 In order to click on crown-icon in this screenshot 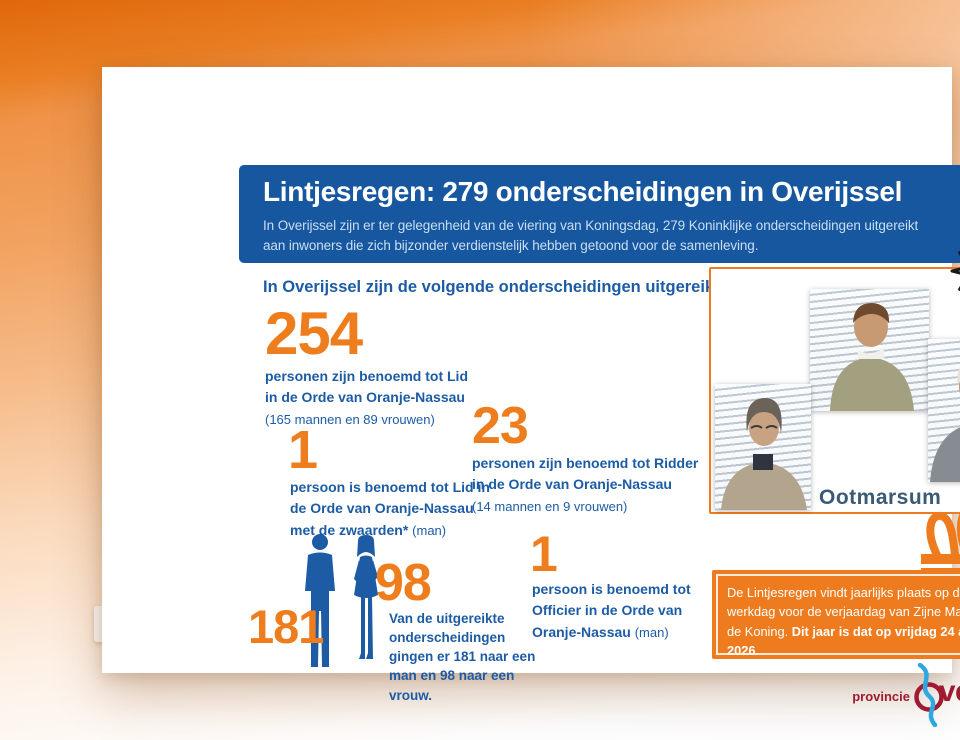, I will do `click(940, 541)`.